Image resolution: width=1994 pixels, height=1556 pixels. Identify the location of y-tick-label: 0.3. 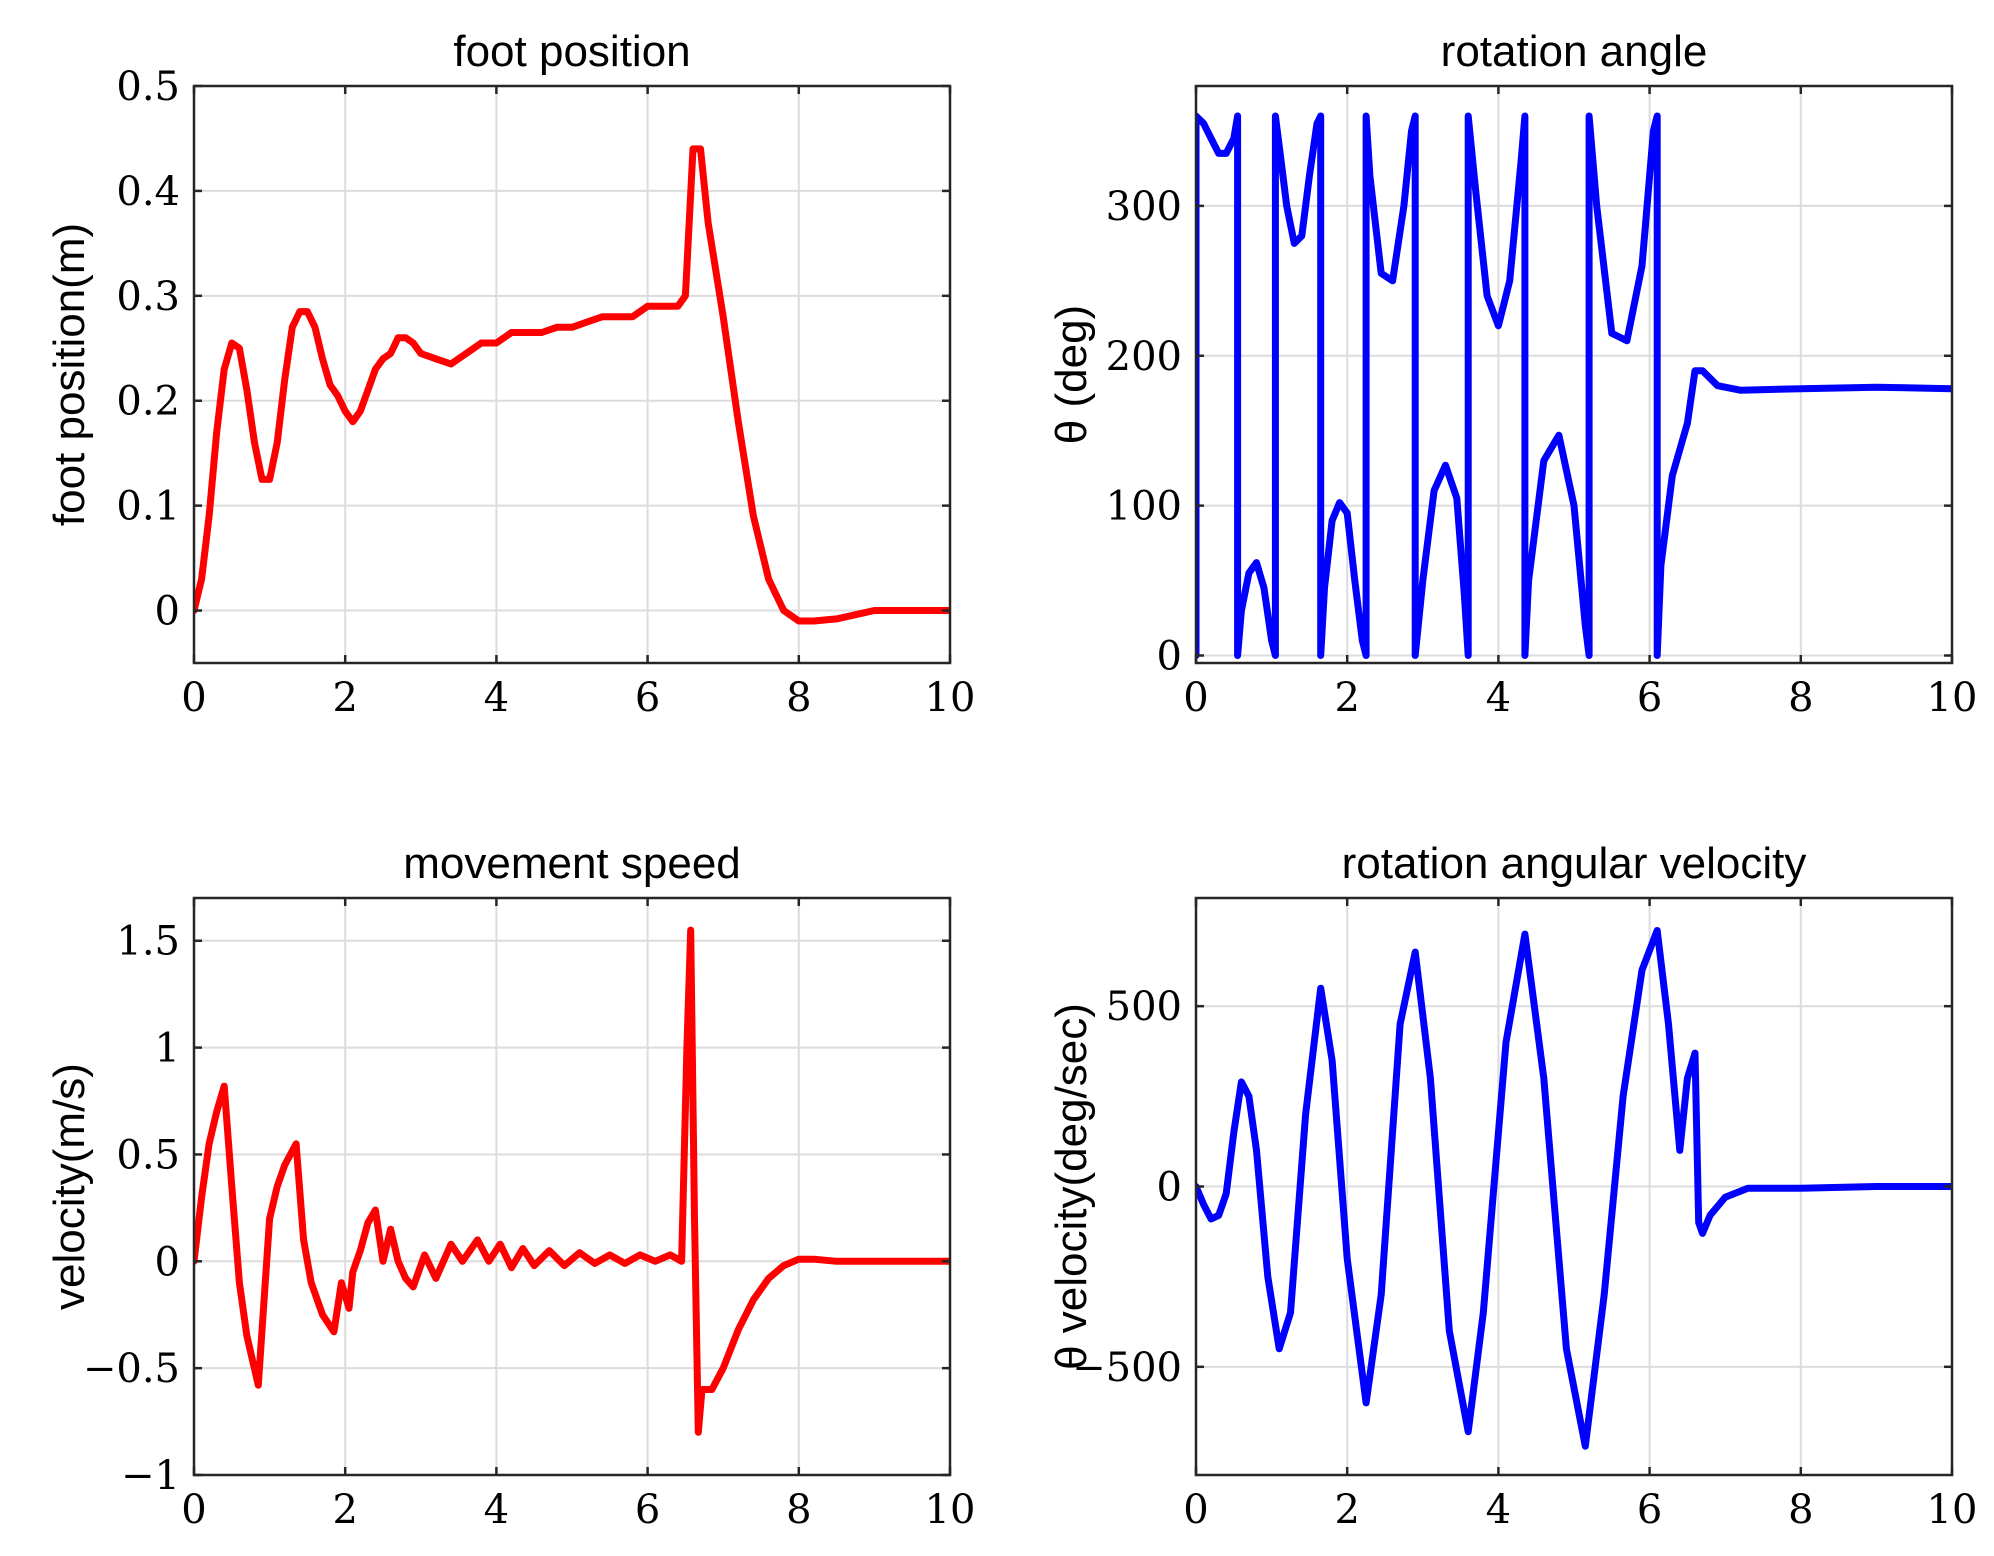
(148, 297).